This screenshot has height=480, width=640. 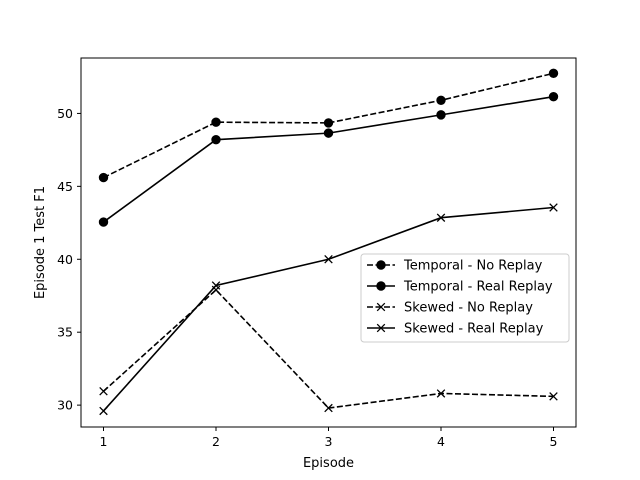 What do you see at coordinates (473, 266) in the screenshot?
I see `legend-label: Temporal - No Replay` at bounding box center [473, 266].